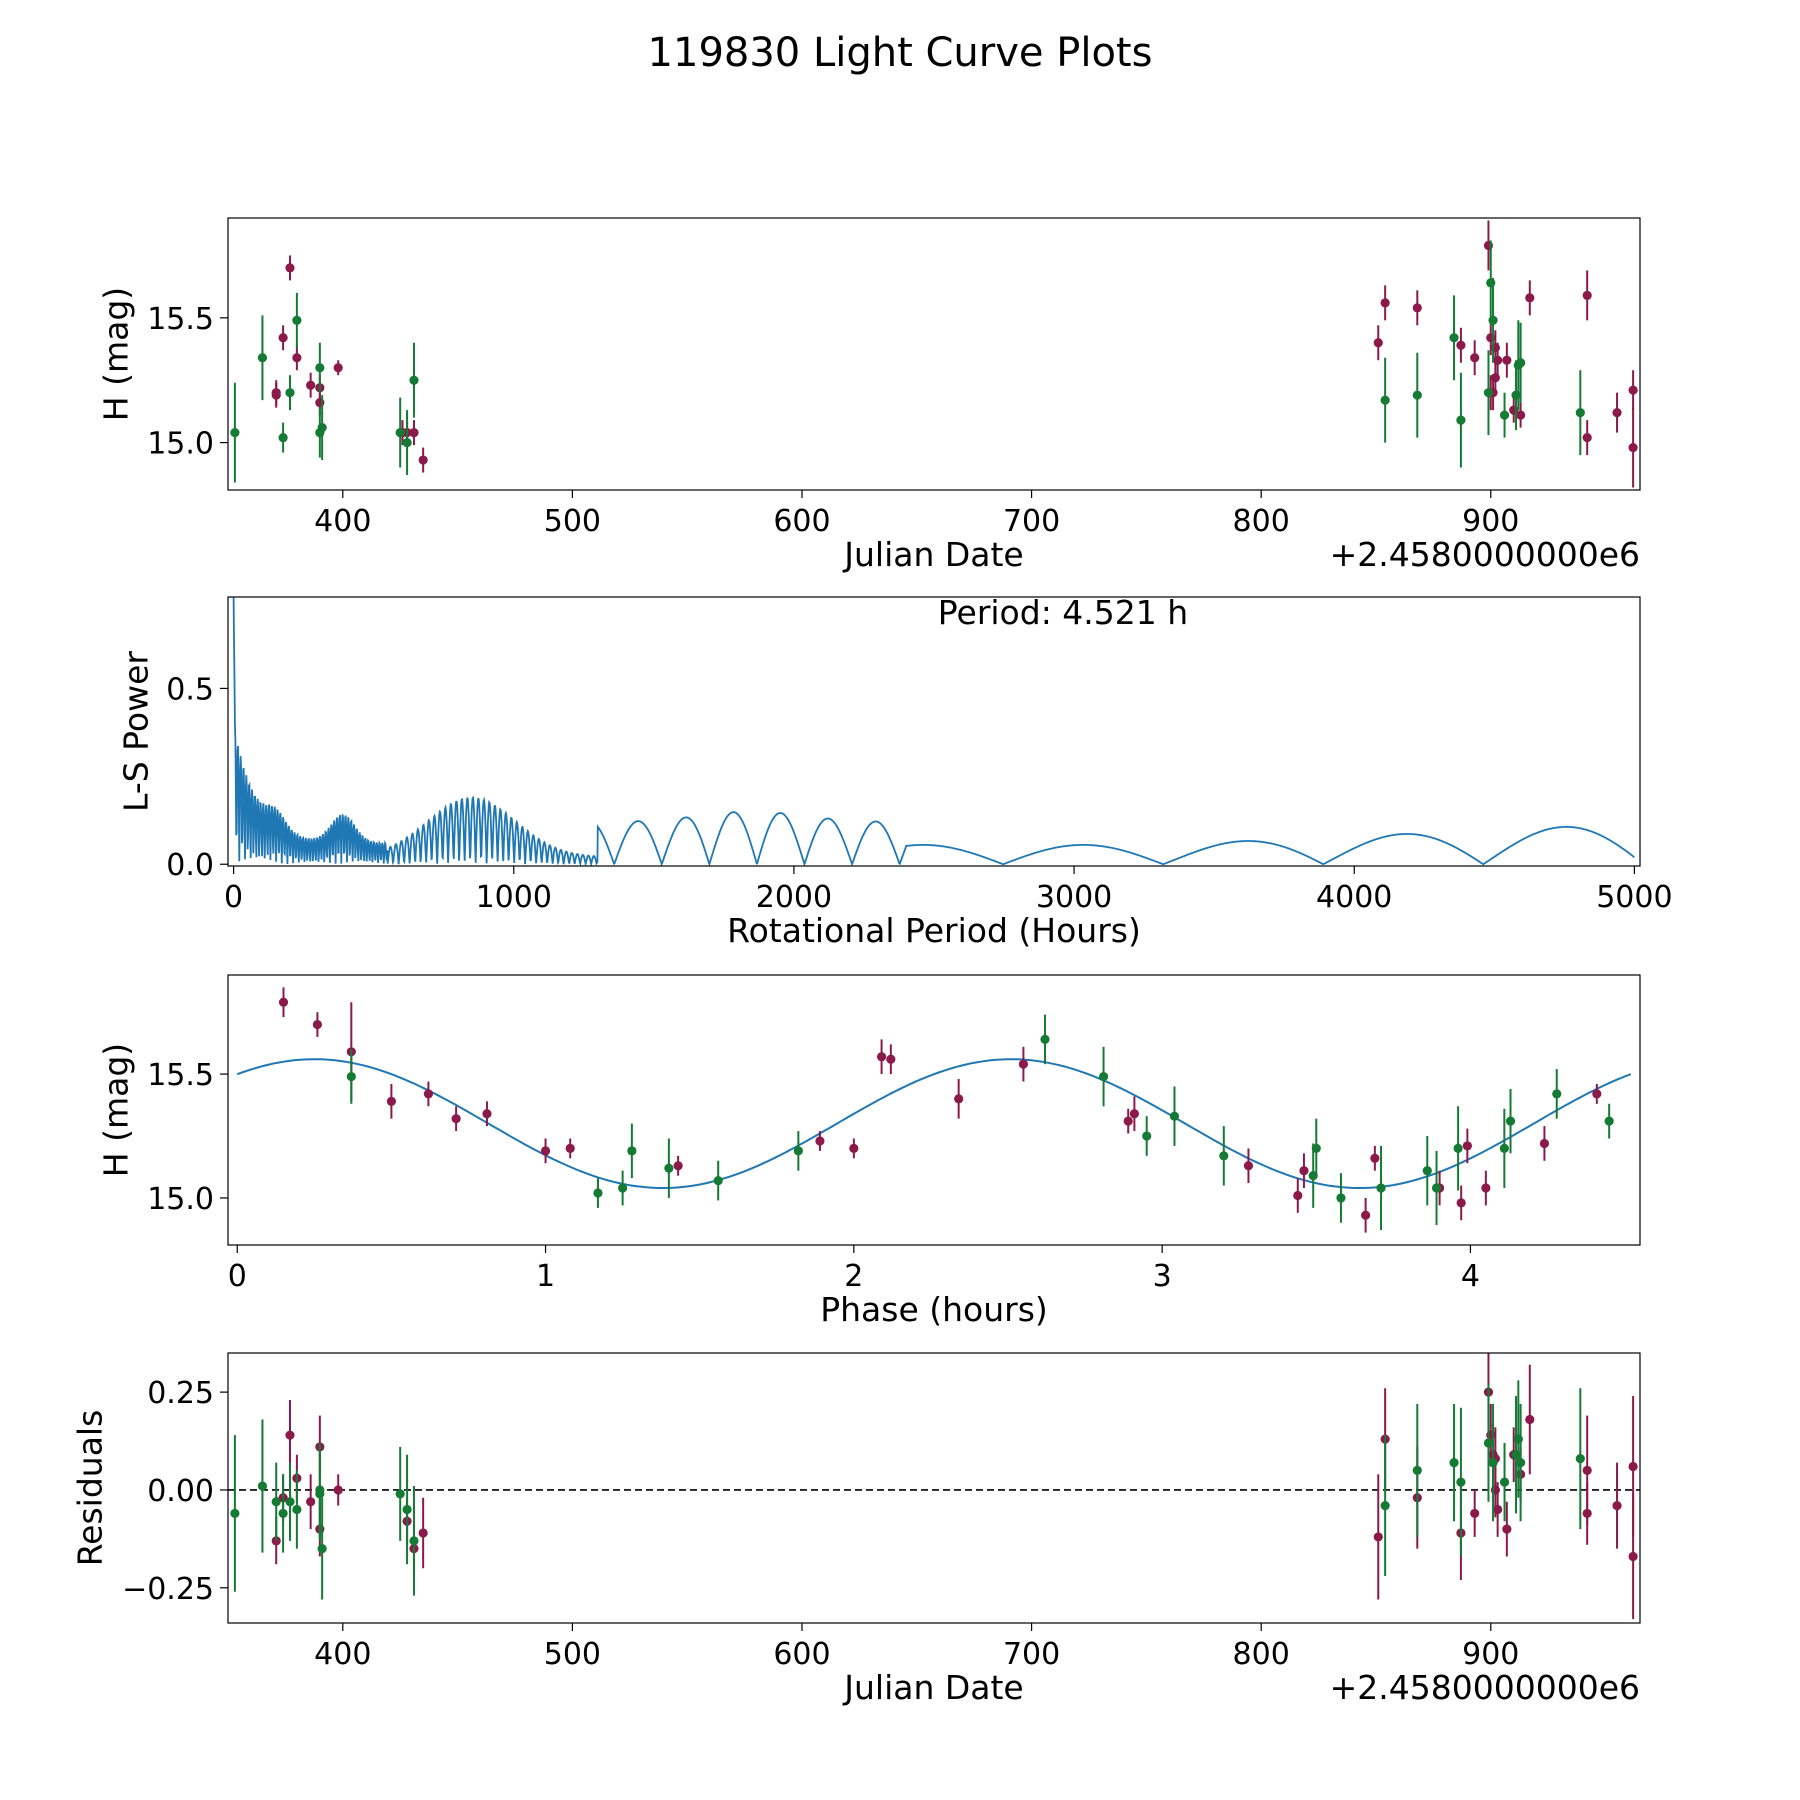 This screenshot has width=1800, height=1800. I want to click on ls-ylabel: L-S Power, so click(136, 731).